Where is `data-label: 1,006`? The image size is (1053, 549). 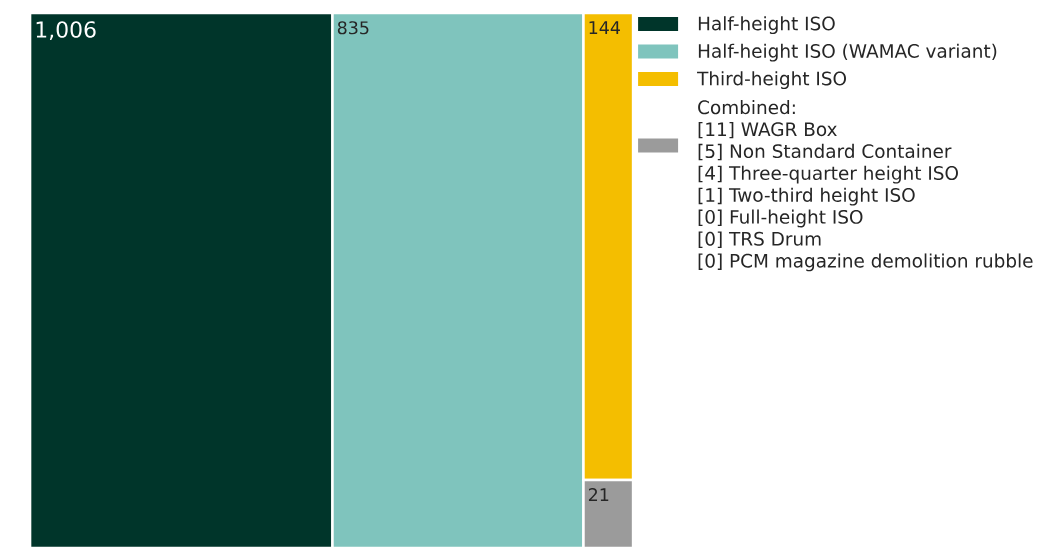 data-label: 1,006 is located at coordinates (66, 30).